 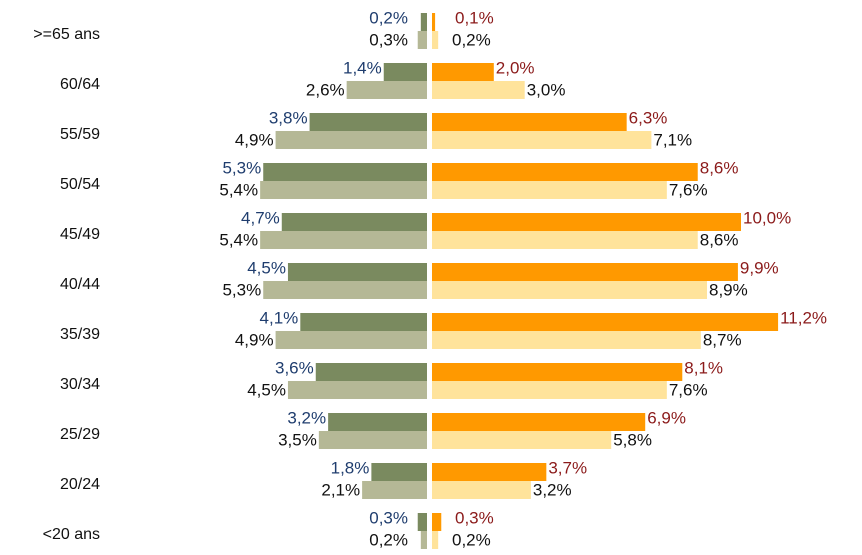 What do you see at coordinates (279, 317) in the screenshot?
I see `value-label: 4,1%` at bounding box center [279, 317].